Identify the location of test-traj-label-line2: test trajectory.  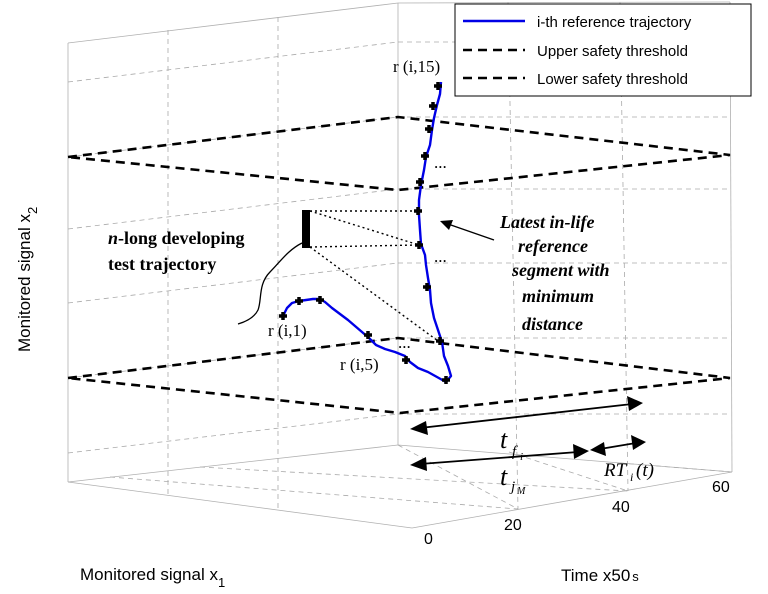
(162, 264).